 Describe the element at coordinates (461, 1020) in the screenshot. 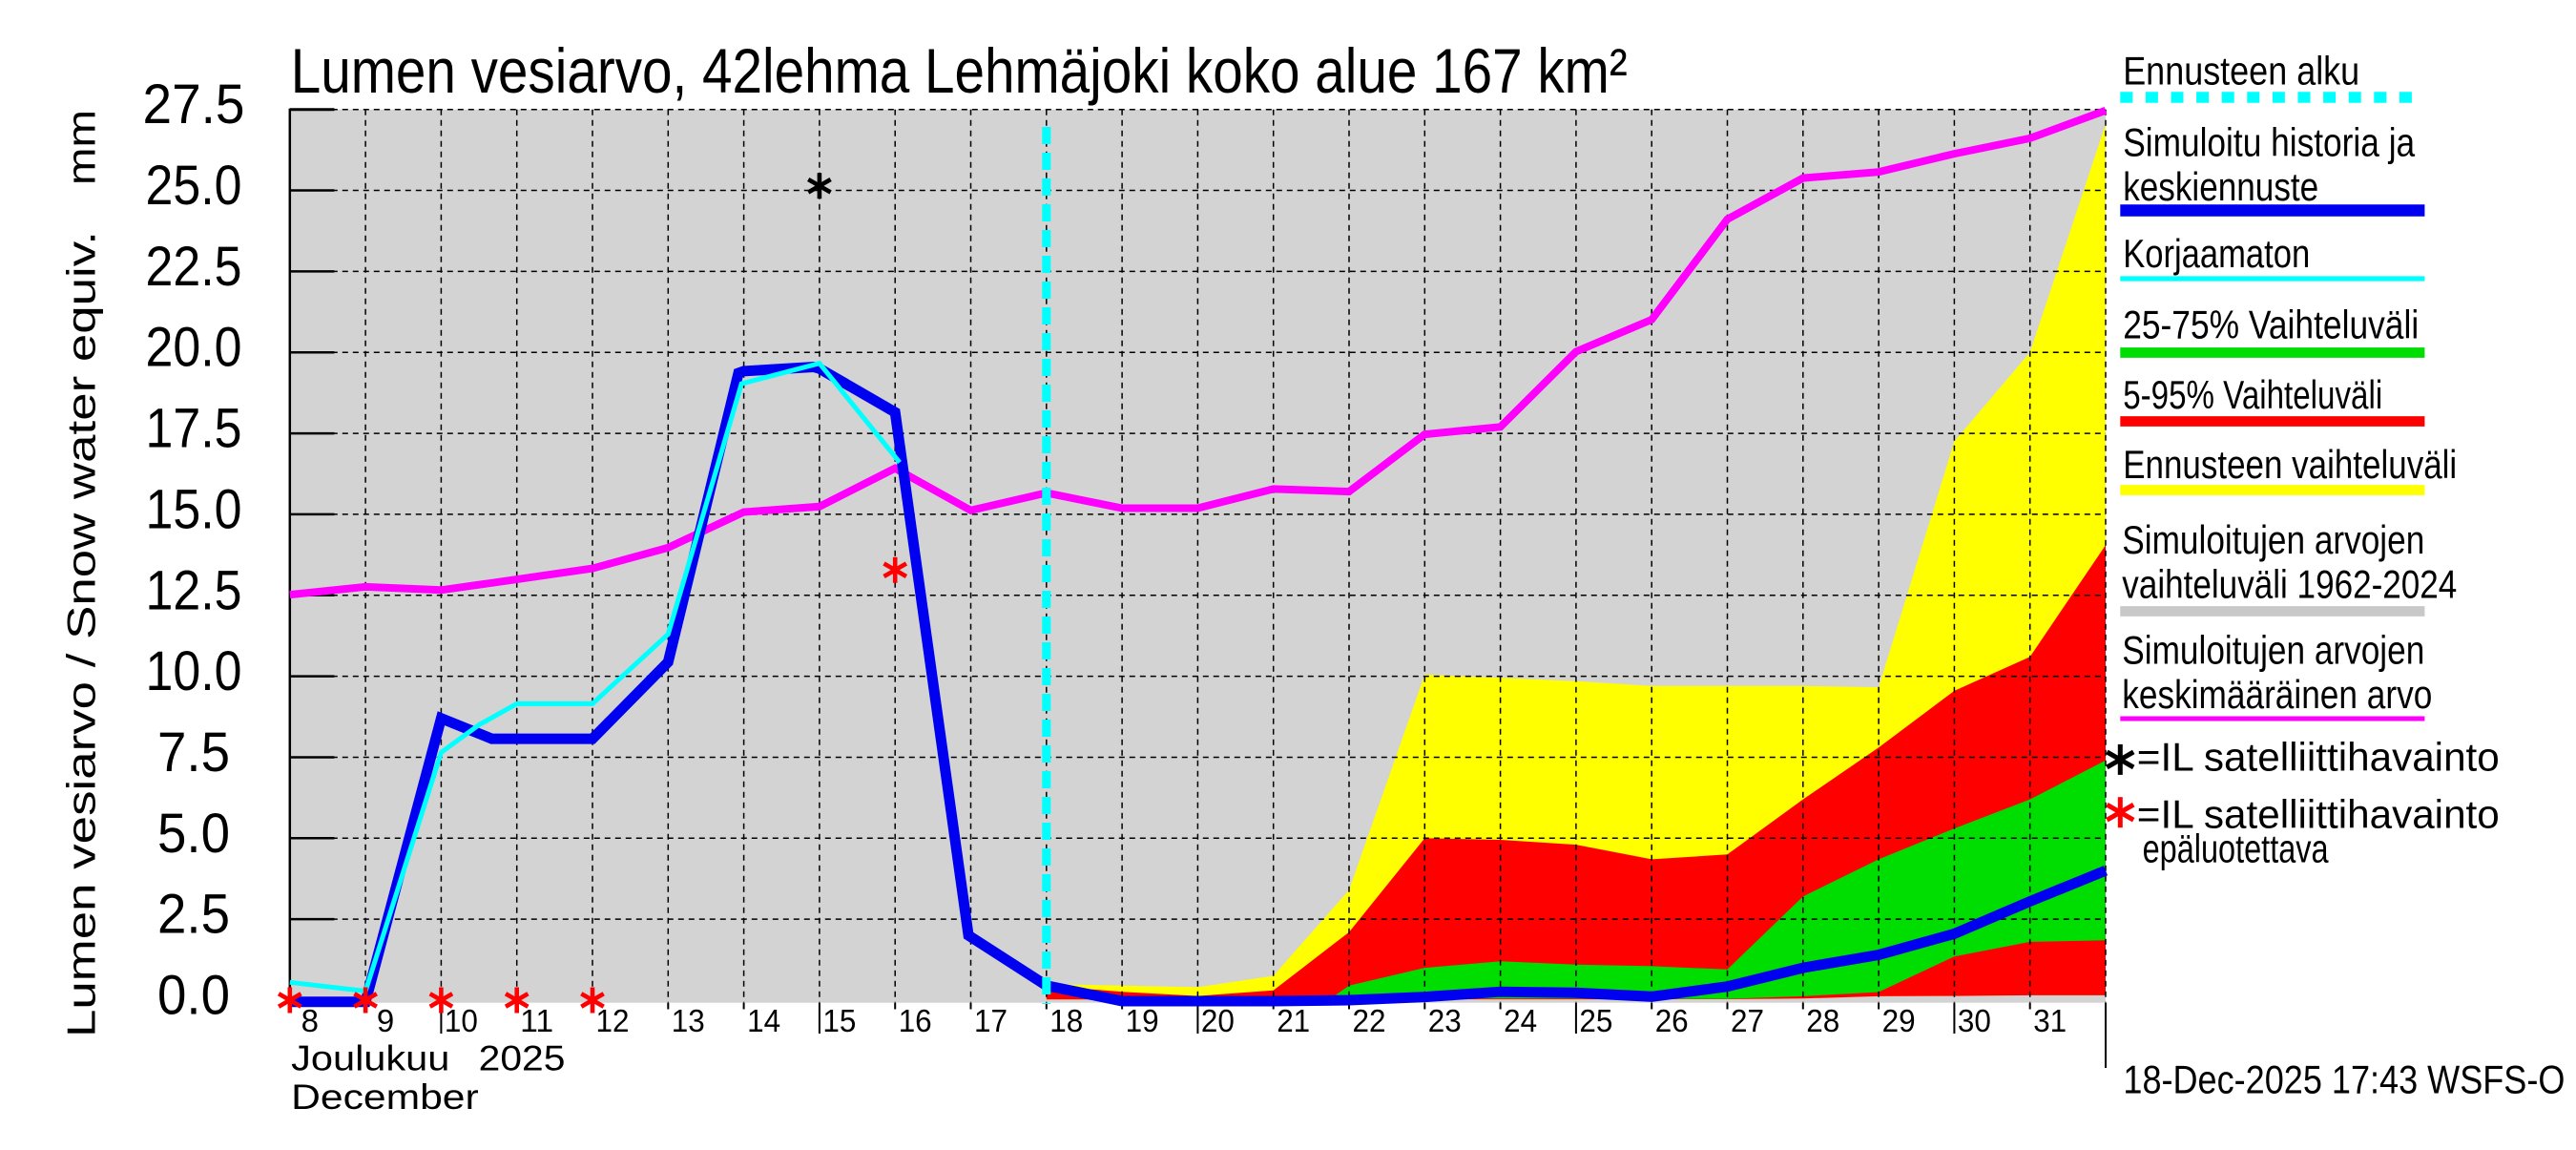

I see `svg-text: 10` at that location.